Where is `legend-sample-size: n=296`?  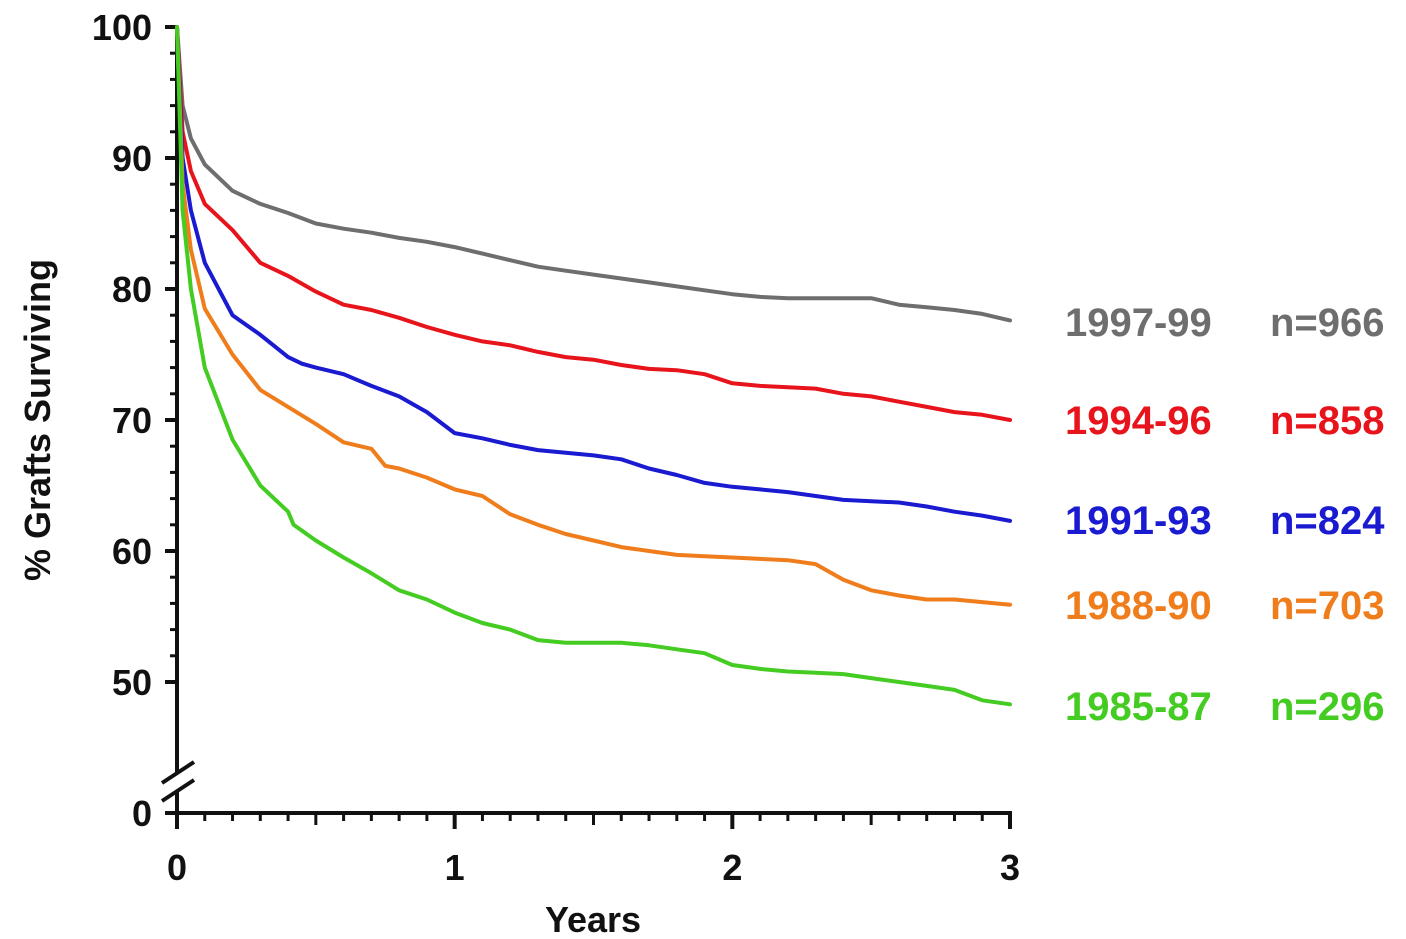
legend-sample-size: n=296 is located at coordinates (1327, 707).